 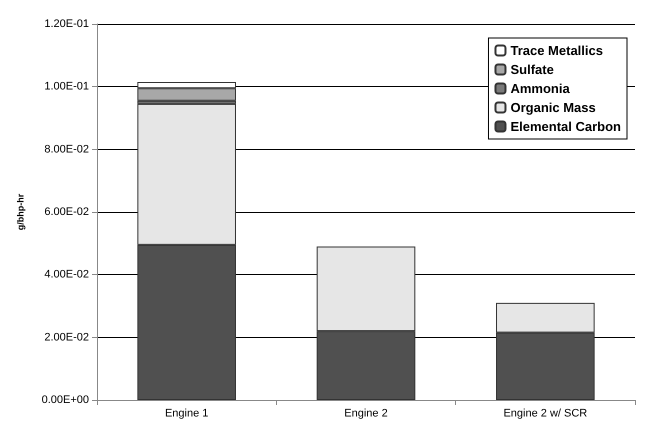 What do you see at coordinates (66, 24) in the screenshot?
I see `y-tick-label: 1.20E-01` at bounding box center [66, 24].